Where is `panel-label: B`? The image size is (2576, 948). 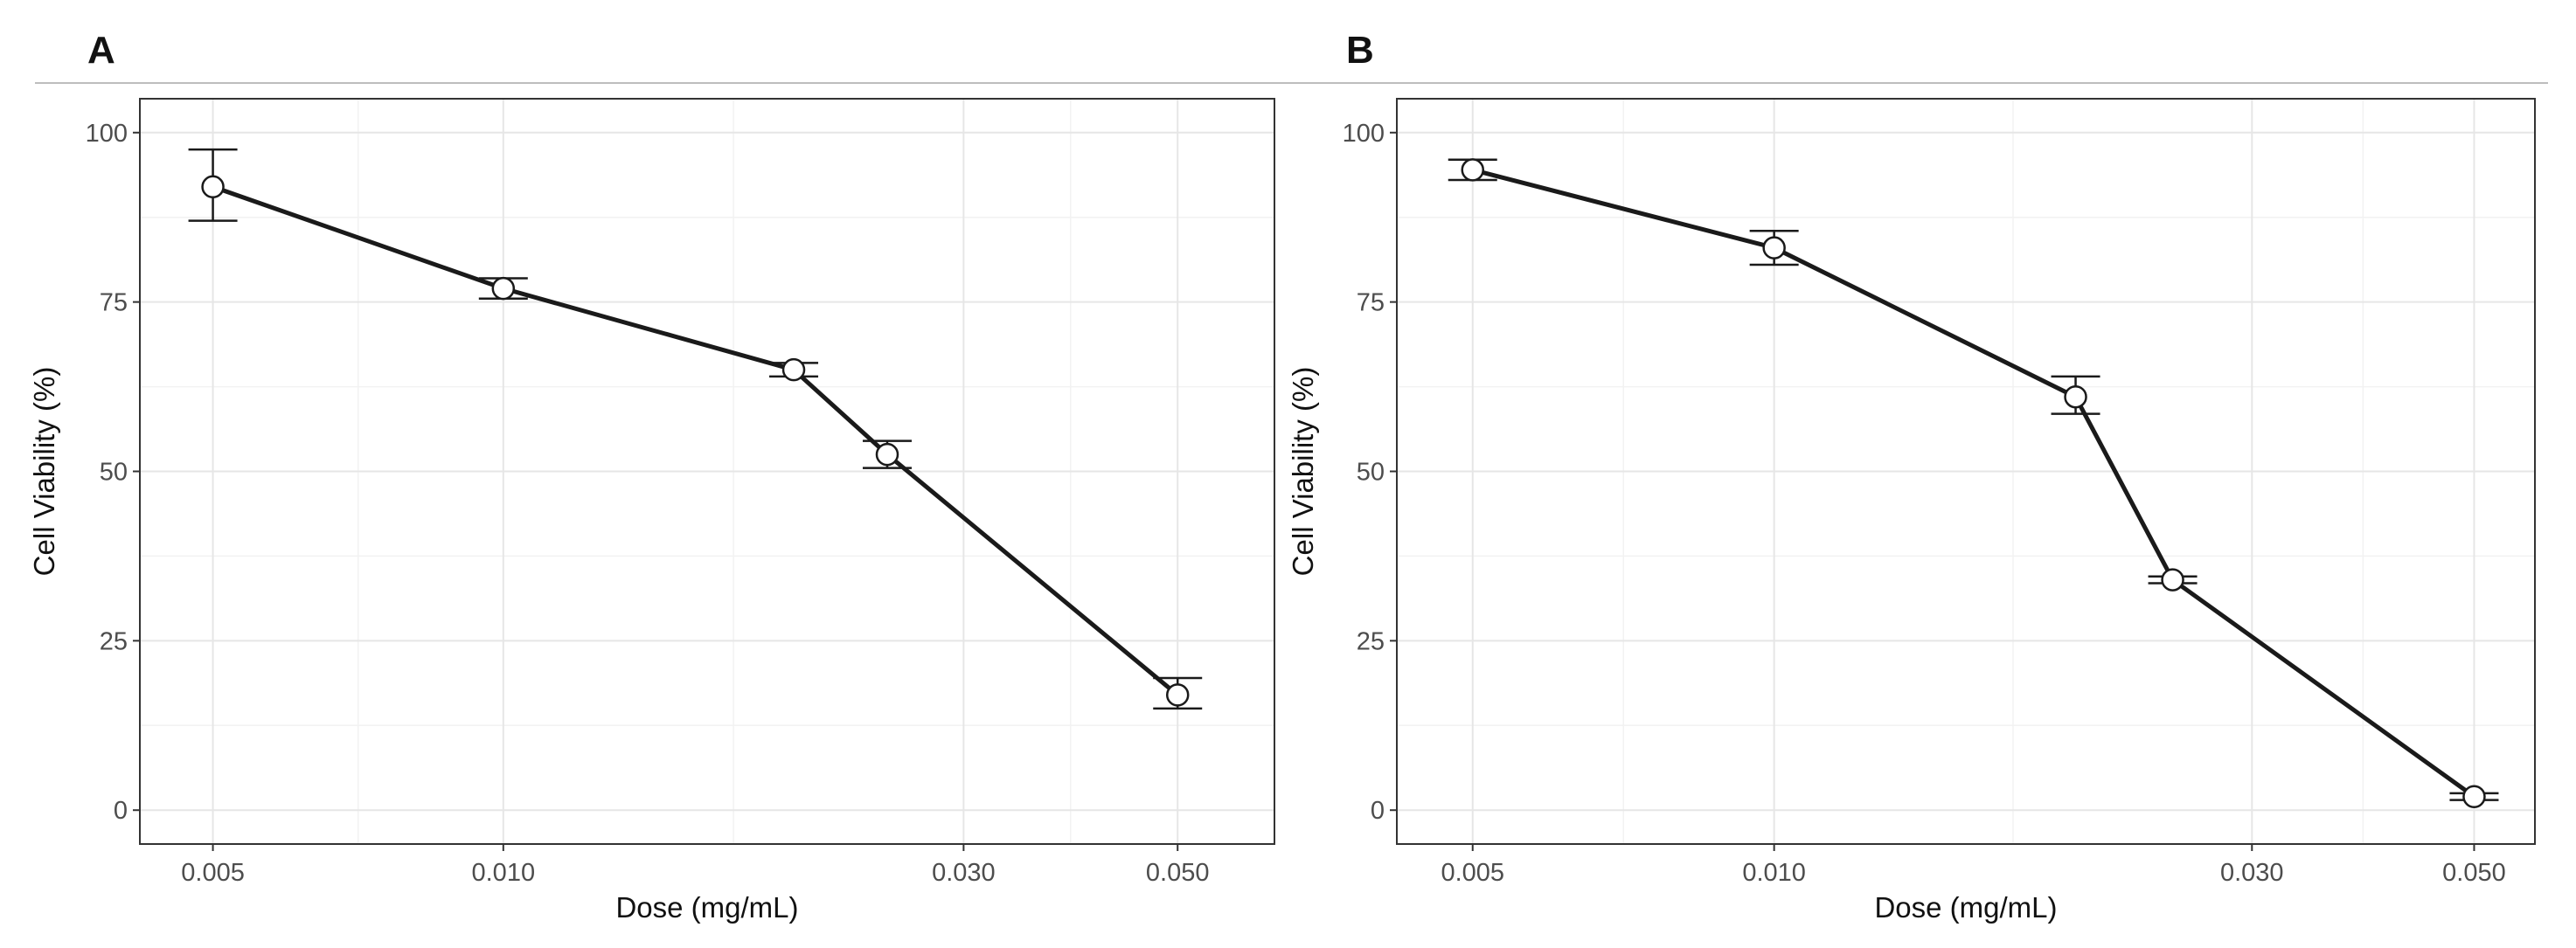 panel-label: B is located at coordinates (1360, 50).